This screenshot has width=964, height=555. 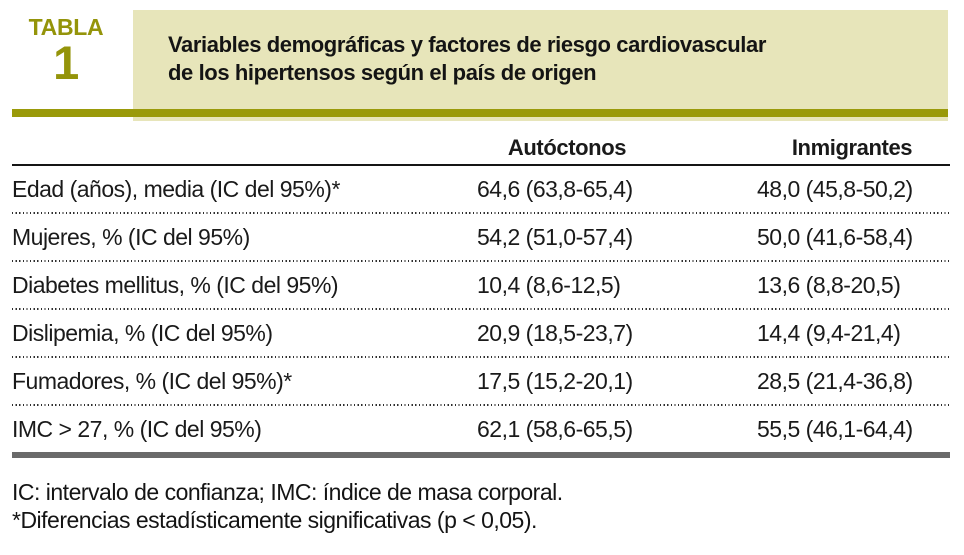 What do you see at coordinates (481, 455) in the screenshot?
I see `table-bottom-rule` at bounding box center [481, 455].